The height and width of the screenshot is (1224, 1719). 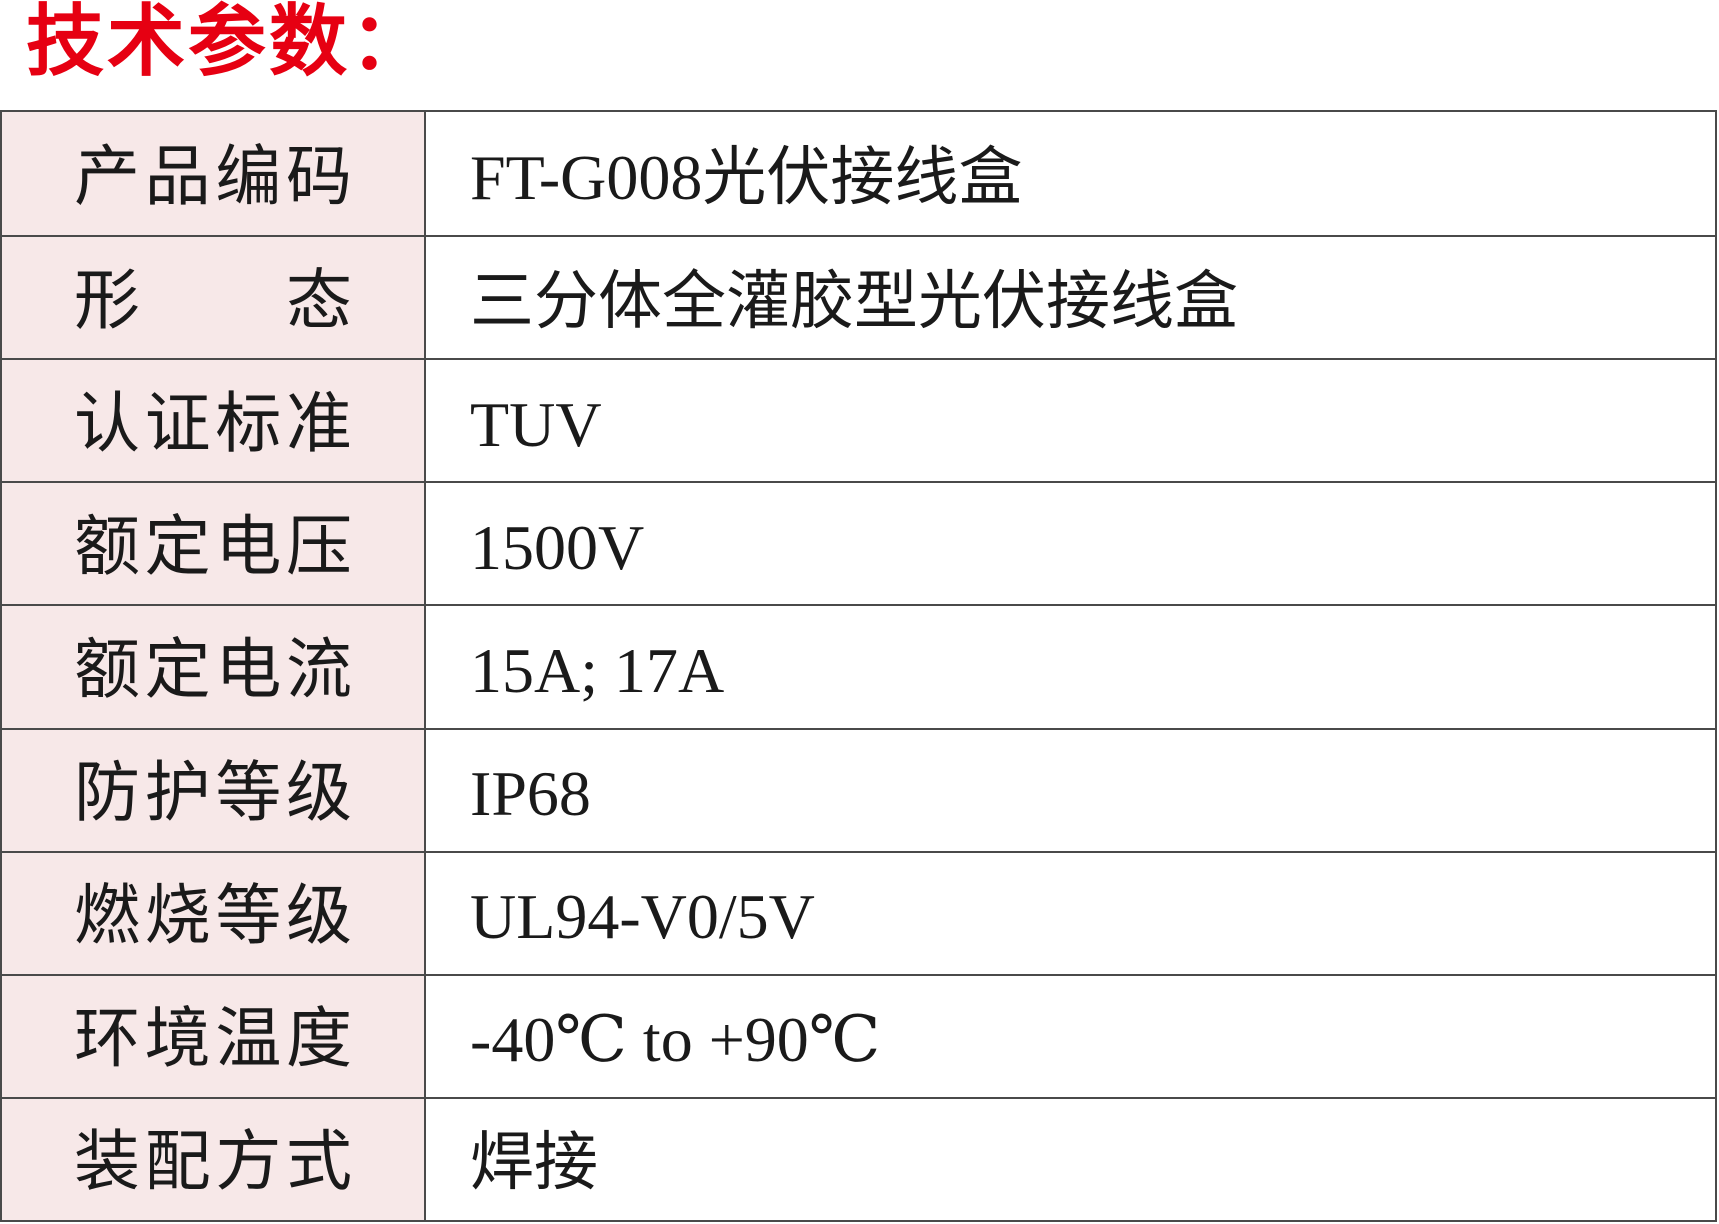 What do you see at coordinates (854, 301) in the screenshot?
I see `param-value: 三分体全灌胶型光伏接线盒` at bounding box center [854, 301].